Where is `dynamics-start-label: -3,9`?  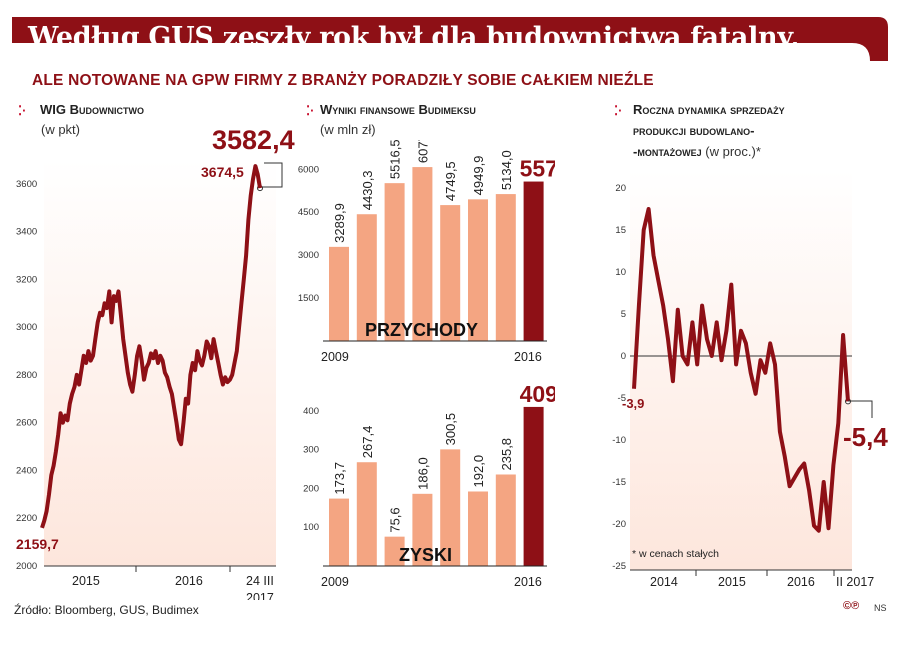
dynamics-start-label: -3,9 is located at coordinates (633, 403).